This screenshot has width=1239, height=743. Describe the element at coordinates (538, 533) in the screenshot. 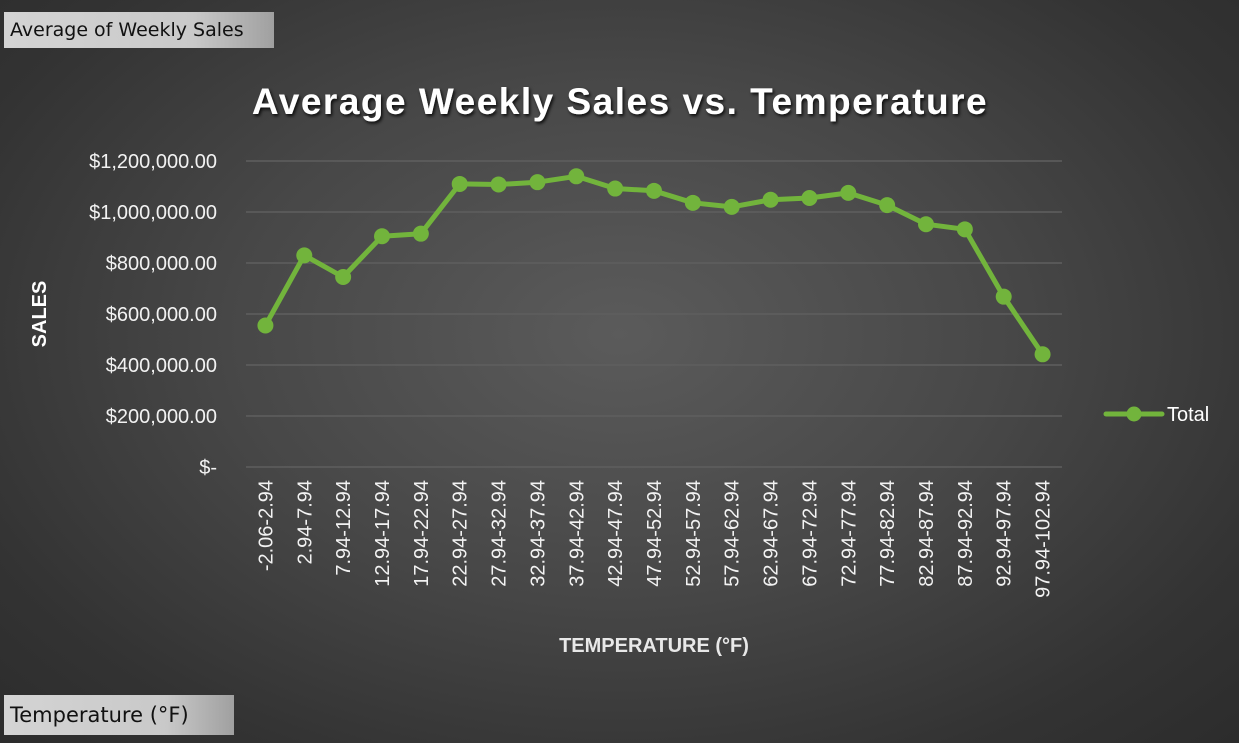

I see `x-tick-label: 32.94-37.94` at that location.